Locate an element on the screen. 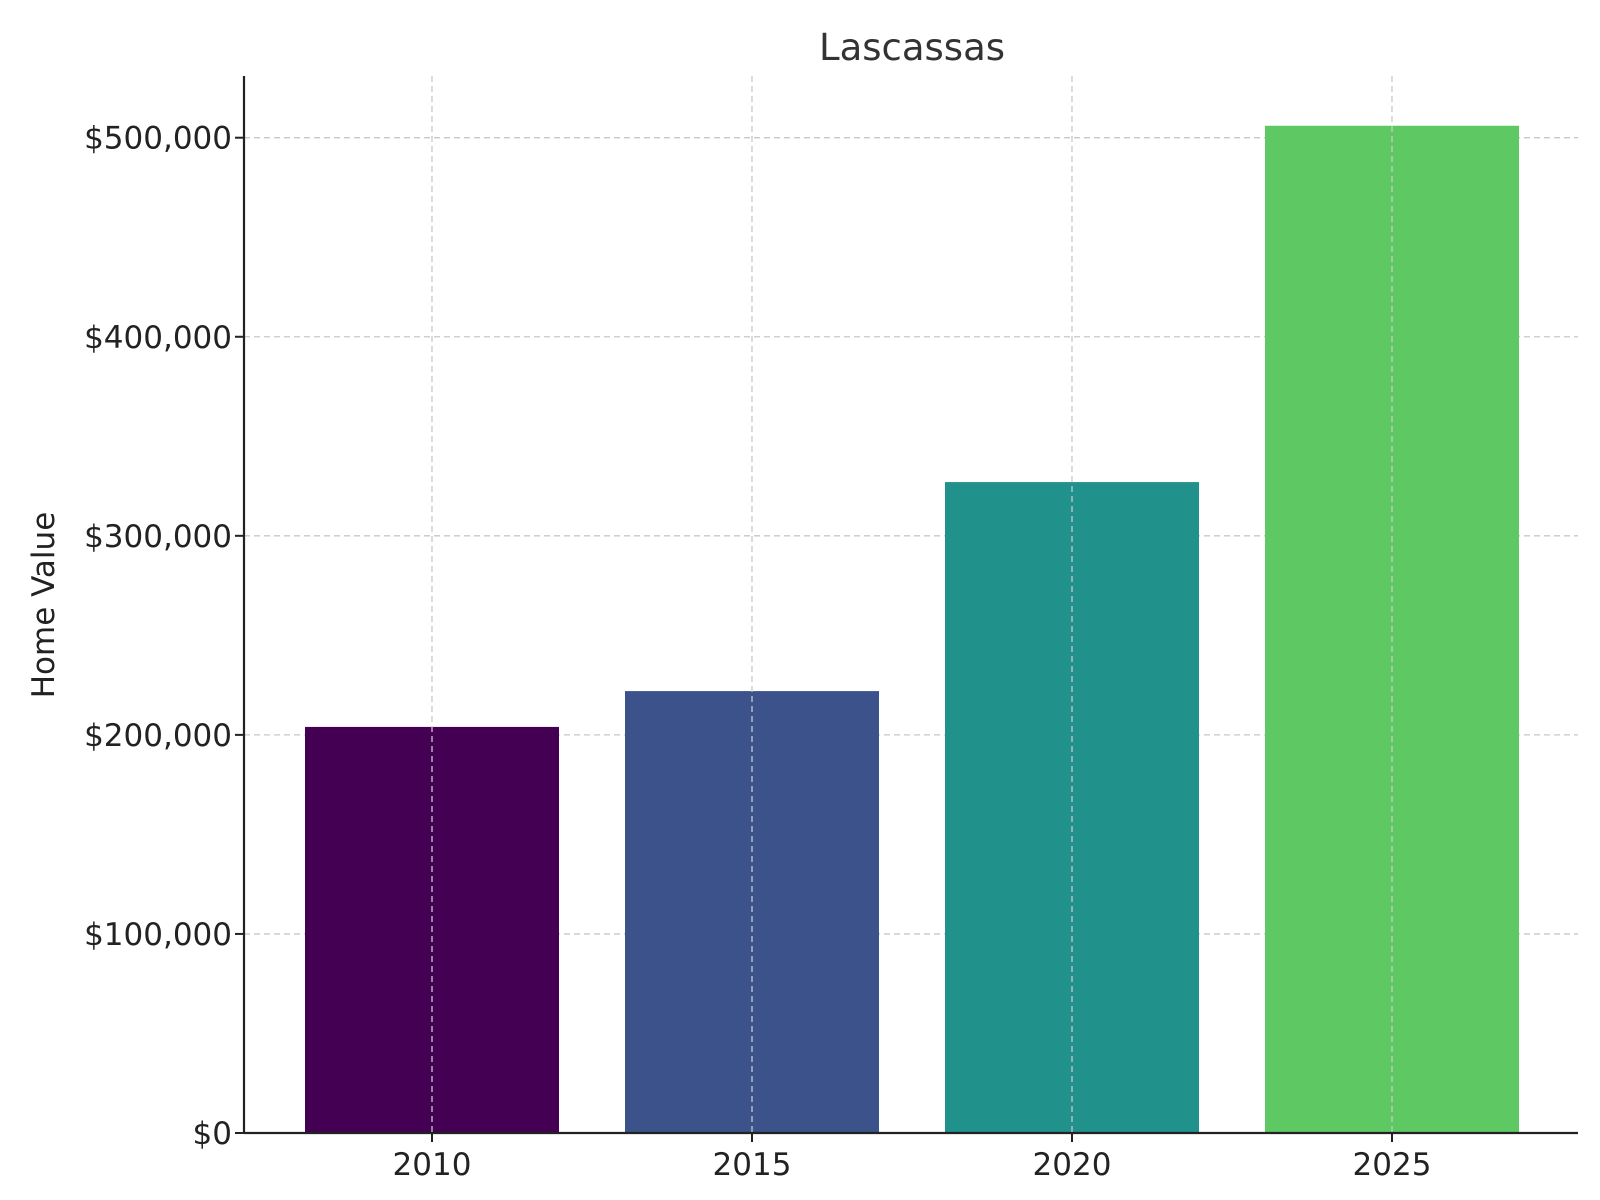 Image resolution: width=1600 pixels, height=1200 pixels. x-tick-label: 2010 is located at coordinates (432, 1165).